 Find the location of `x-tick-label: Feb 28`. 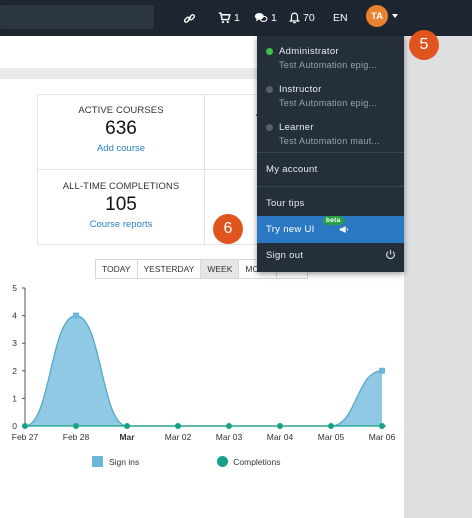

x-tick-label: Feb 28 is located at coordinates (76, 437).